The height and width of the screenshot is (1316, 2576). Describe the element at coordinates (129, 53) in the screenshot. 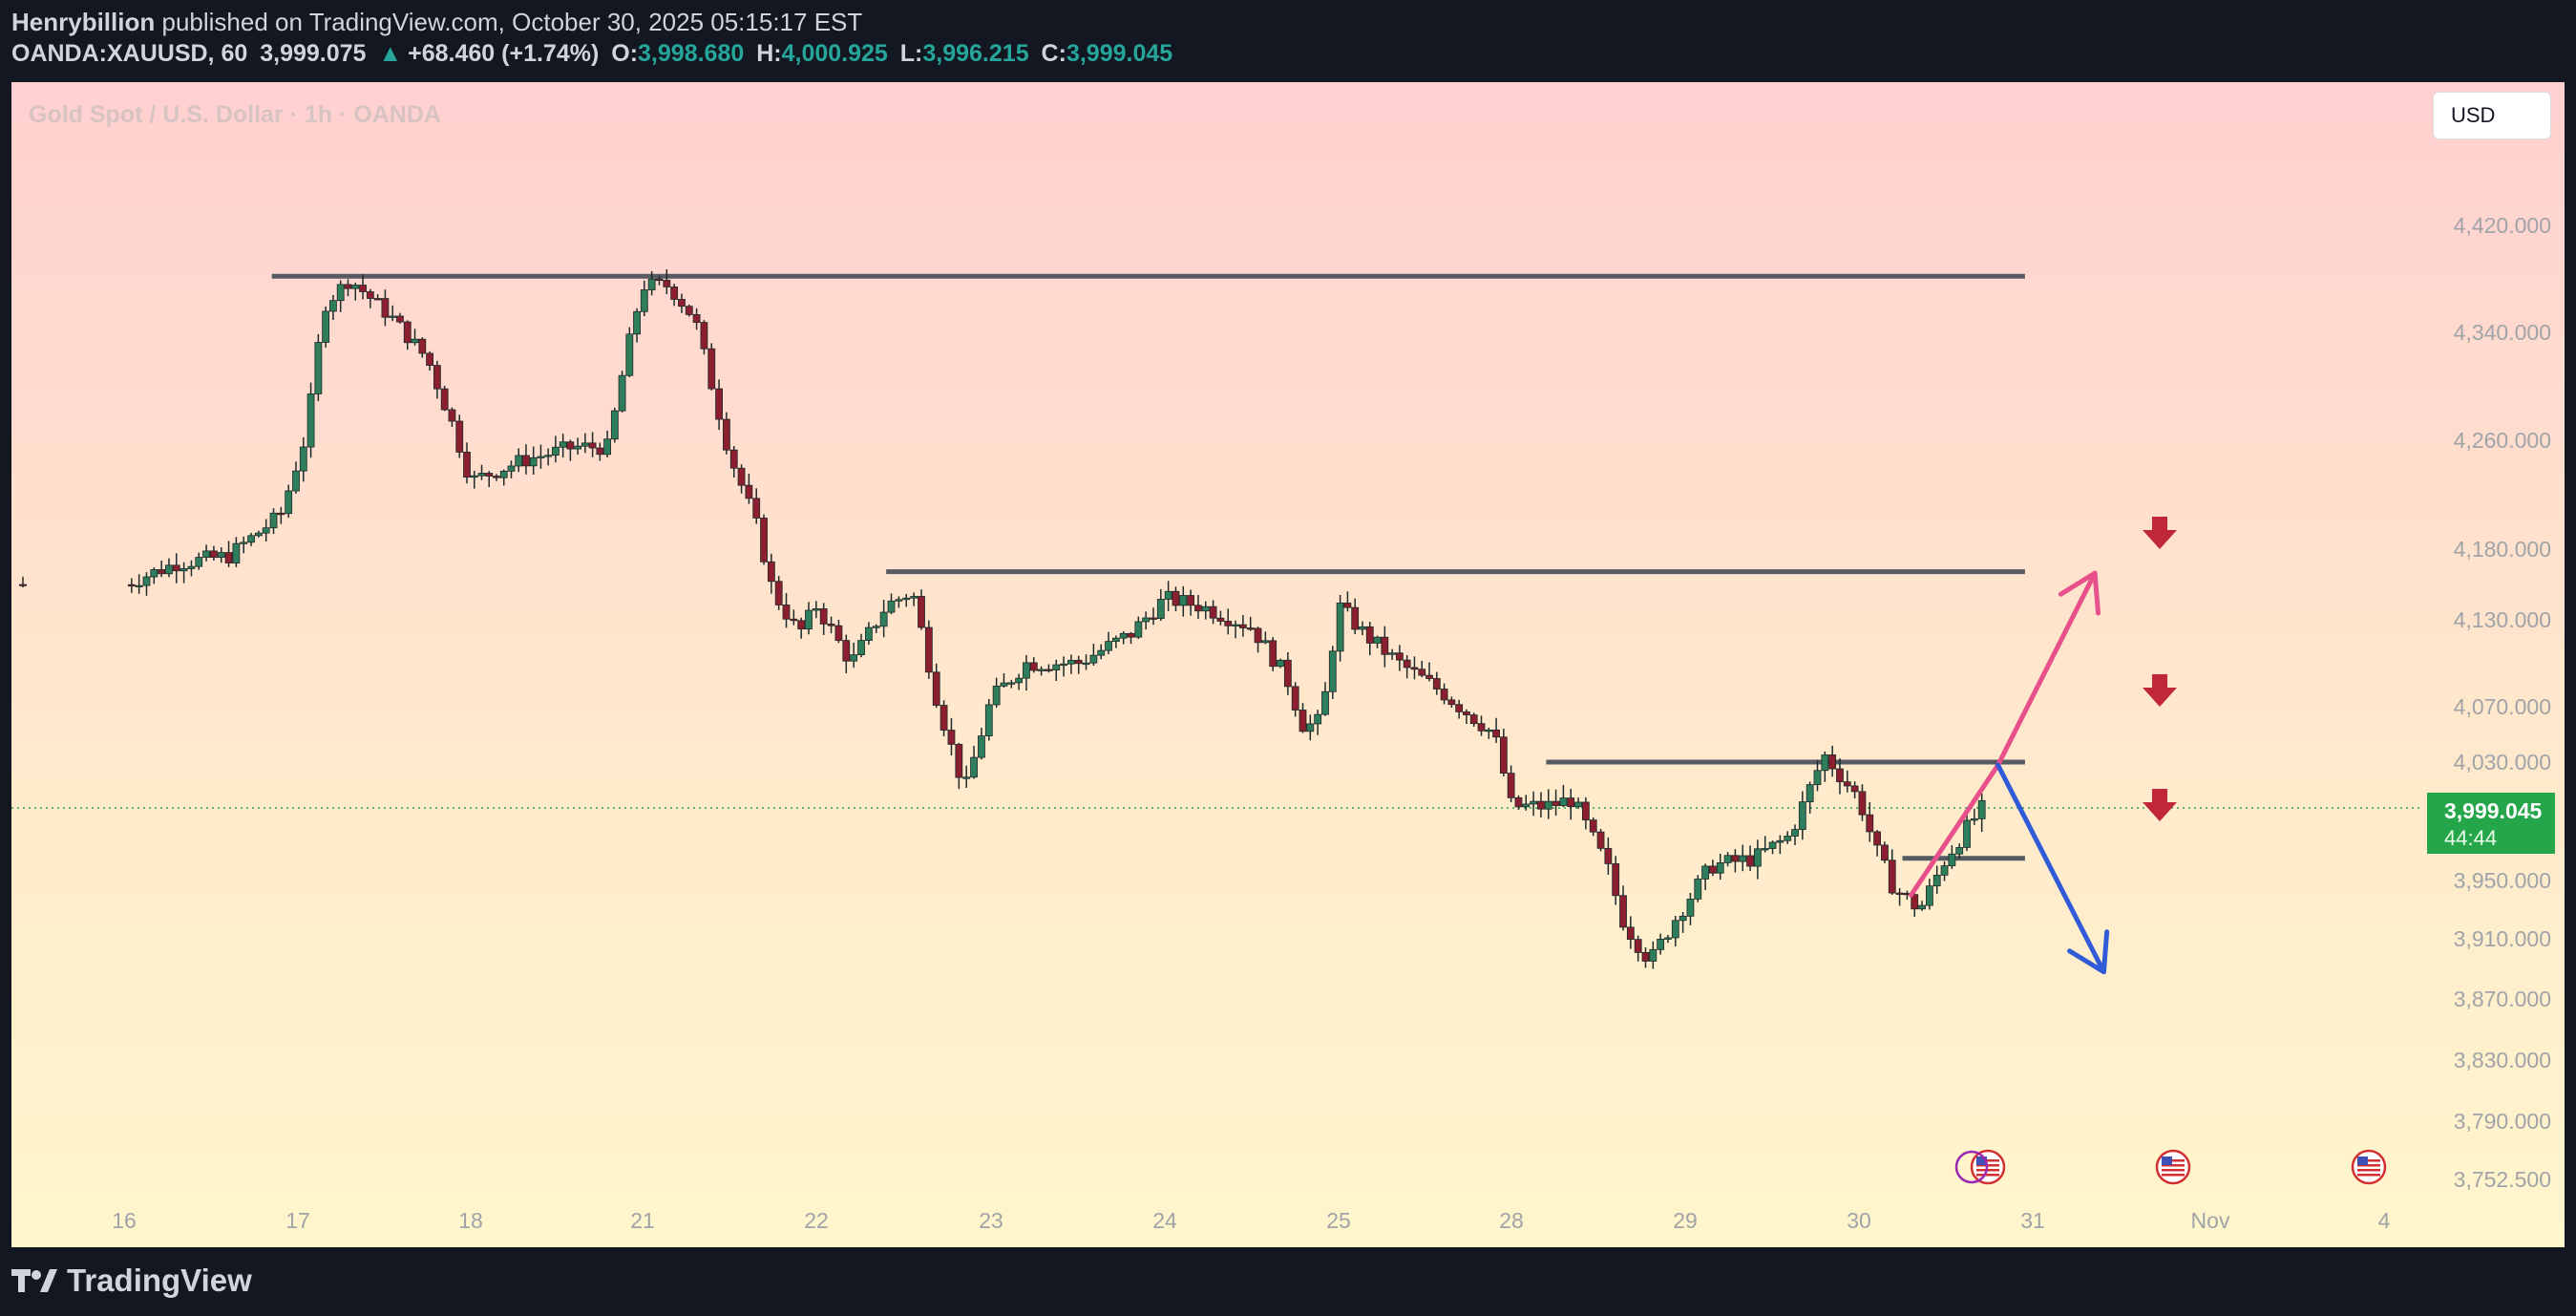

I see `symbol-label: OANDA:XAUUSD, 60` at that location.